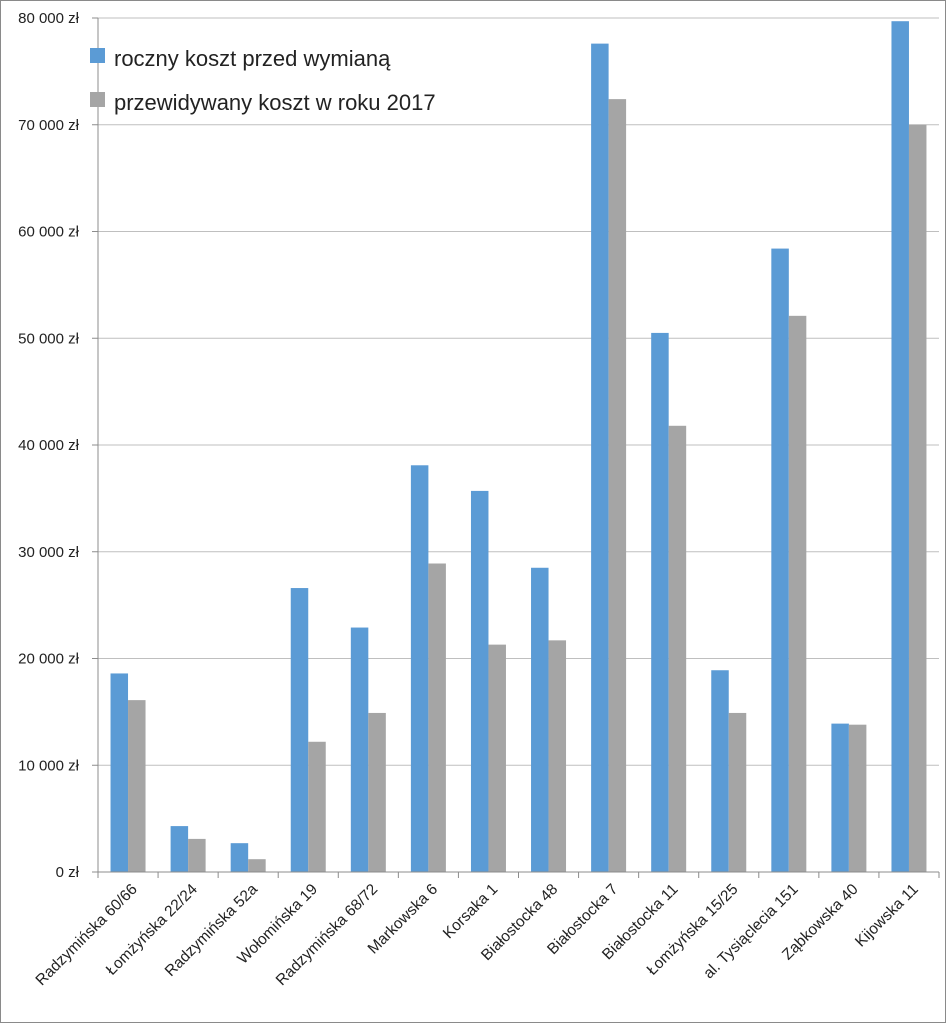  Describe the element at coordinates (49, 125) in the screenshot. I see `y-tick-label: 70 000 zł` at that location.